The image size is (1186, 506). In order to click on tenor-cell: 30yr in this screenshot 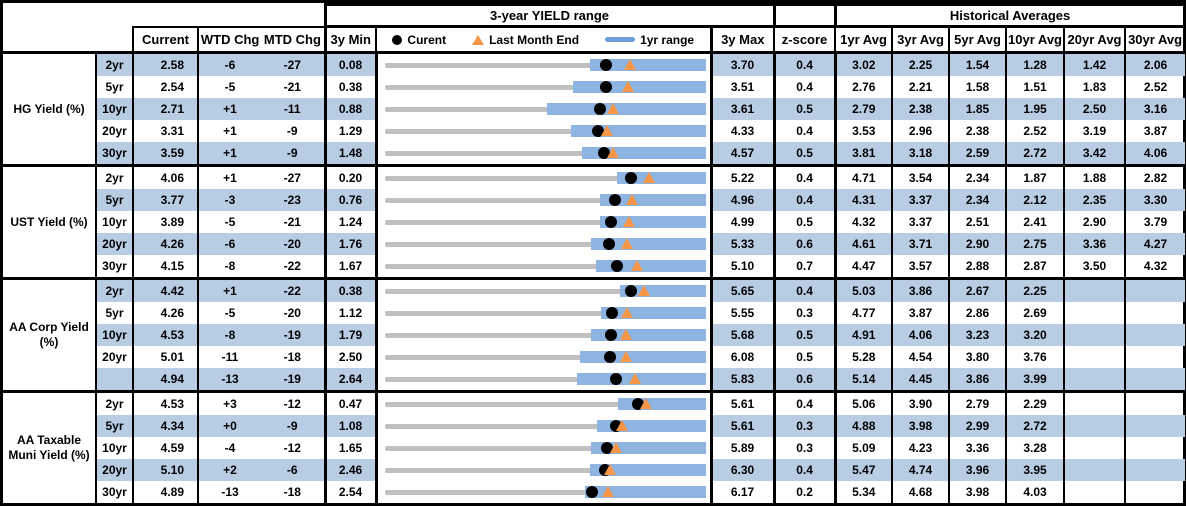, I will do `click(115, 492)`.